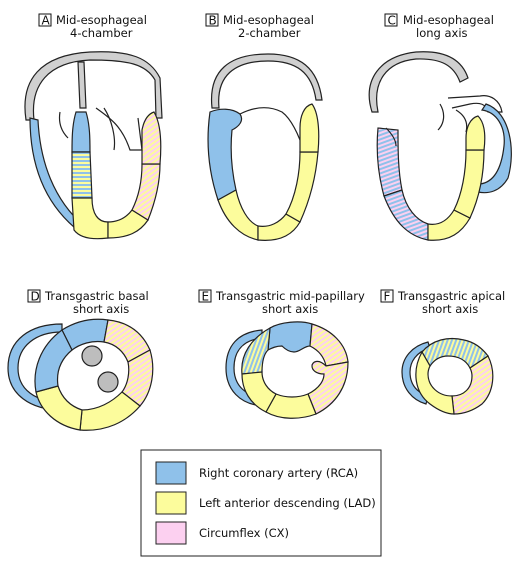  What do you see at coordinates (270, 124) in the screenshot?
I see `panel-b-mitral-annulus` at bounding box center [270, 124].